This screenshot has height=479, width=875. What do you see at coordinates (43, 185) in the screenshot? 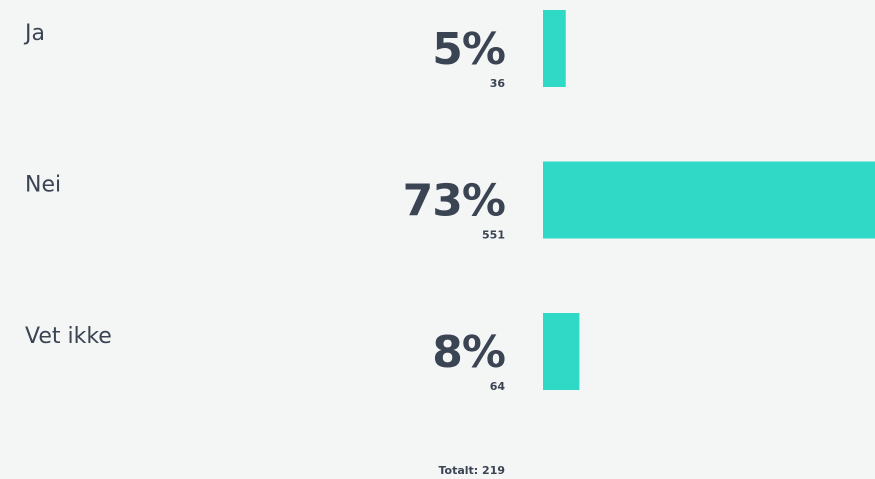
I see `category-label: Nei` at bounding box center [43, 185].